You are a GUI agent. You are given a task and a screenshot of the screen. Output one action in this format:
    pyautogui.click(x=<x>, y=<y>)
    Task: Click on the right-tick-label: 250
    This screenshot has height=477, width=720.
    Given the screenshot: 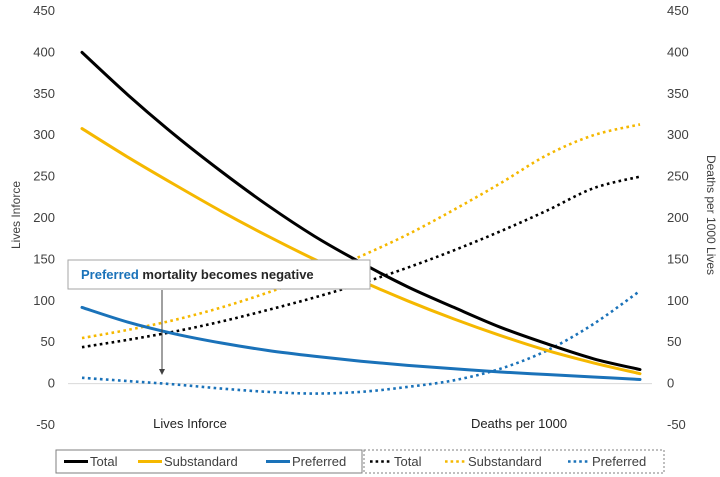 What is the action you would take?
    pyautogui.click(x=678, y=176)
    